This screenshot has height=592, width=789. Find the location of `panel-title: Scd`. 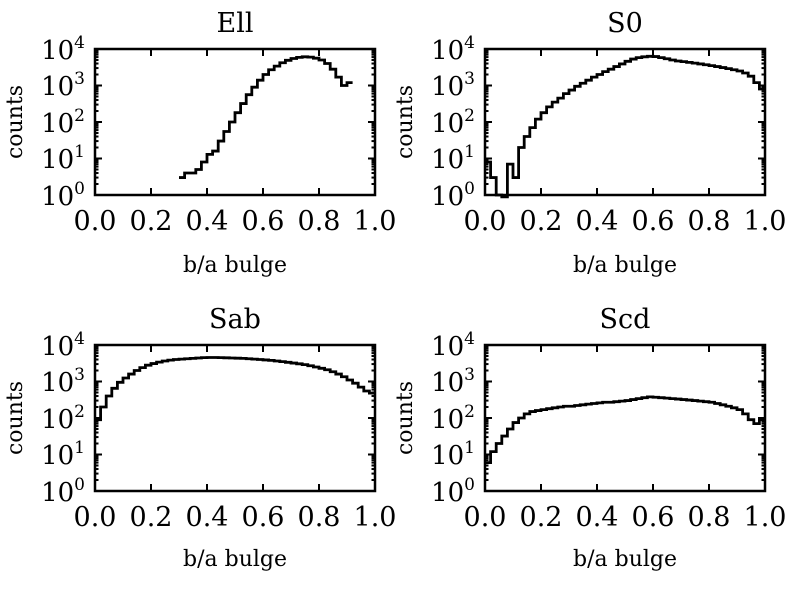

panel-title: Scd is located at coordinates (625, 319).